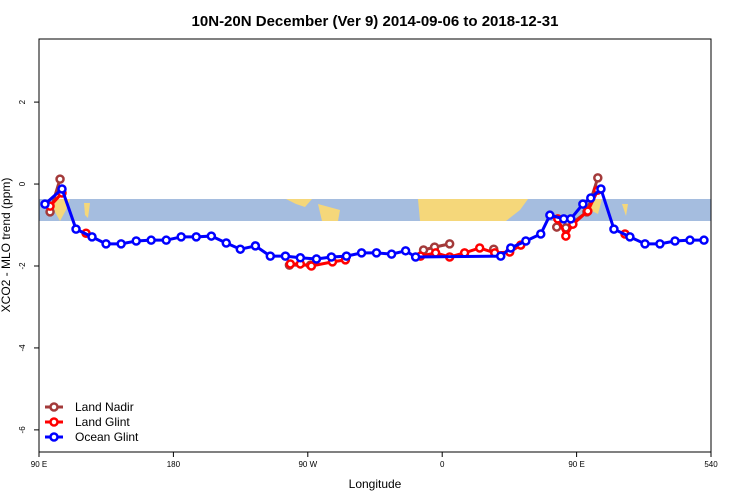 This screenshot has width=750, height=500. I want to click on legend-label: Land Nadir, so click(104, 407).